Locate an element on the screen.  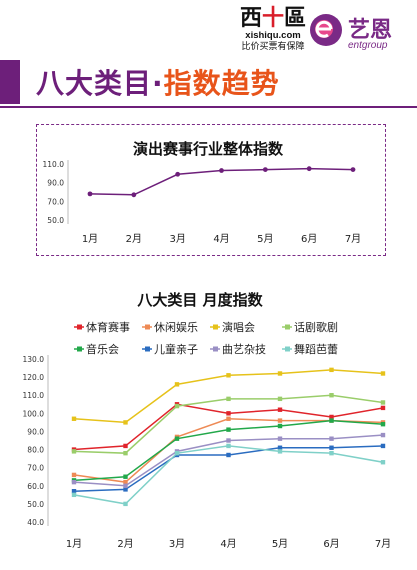
entgroup-en: entgroup is located at coordinates (368, 45).